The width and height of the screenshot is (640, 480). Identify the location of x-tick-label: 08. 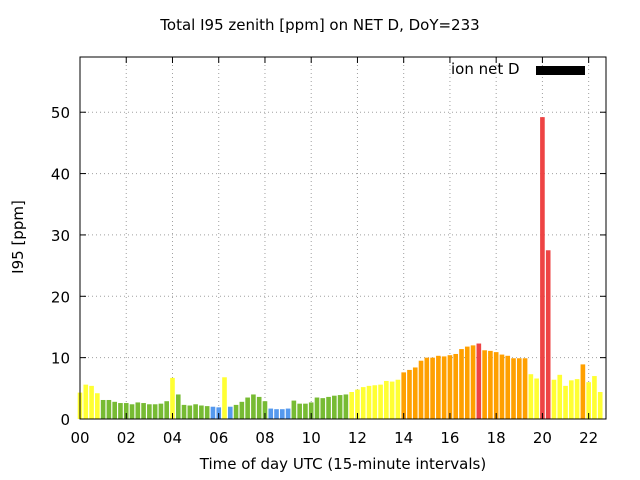
(264, 438).